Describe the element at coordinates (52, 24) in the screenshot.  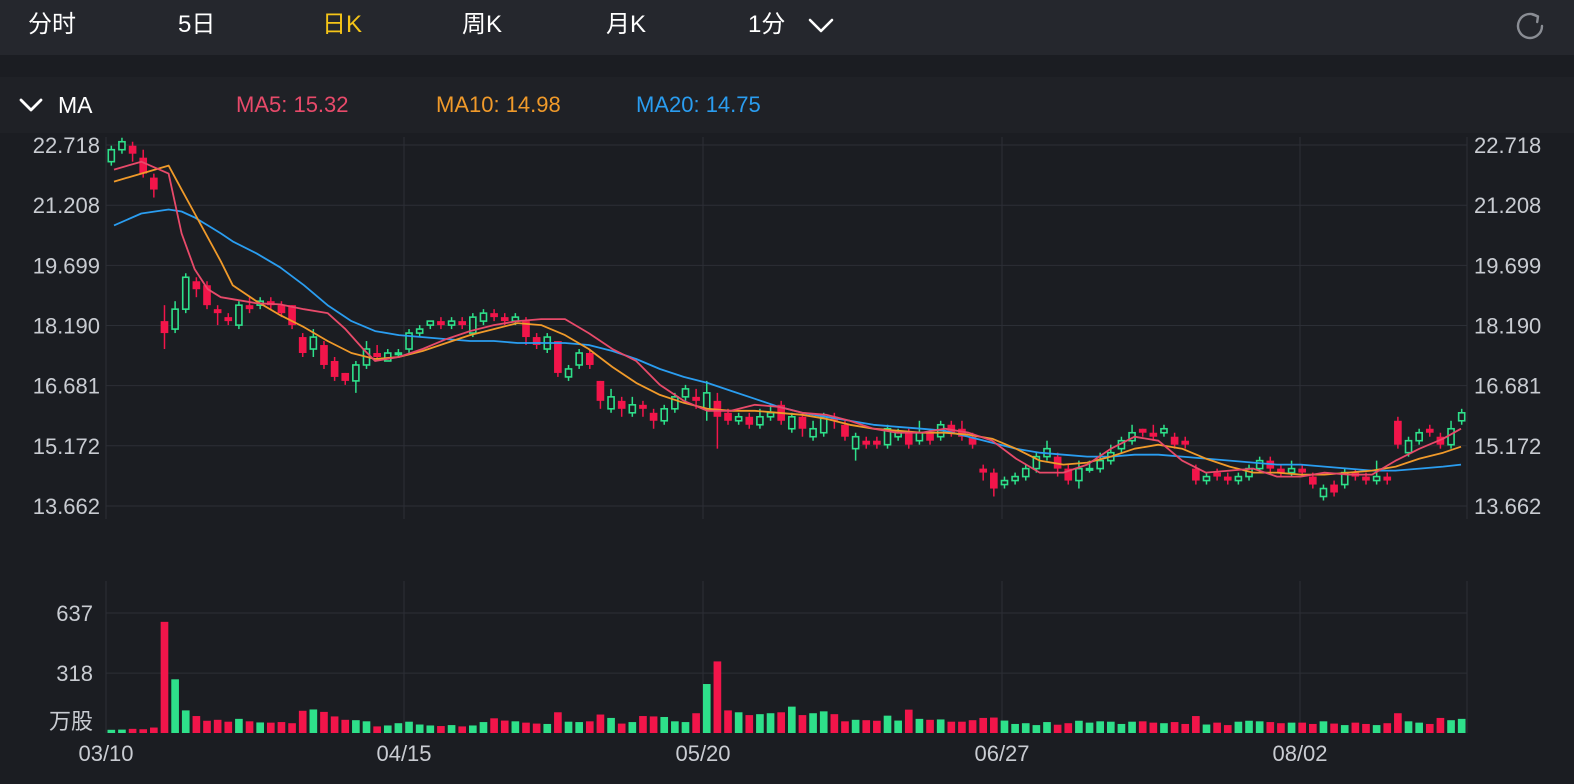
I see `tab-intraday: 分时` at that location.